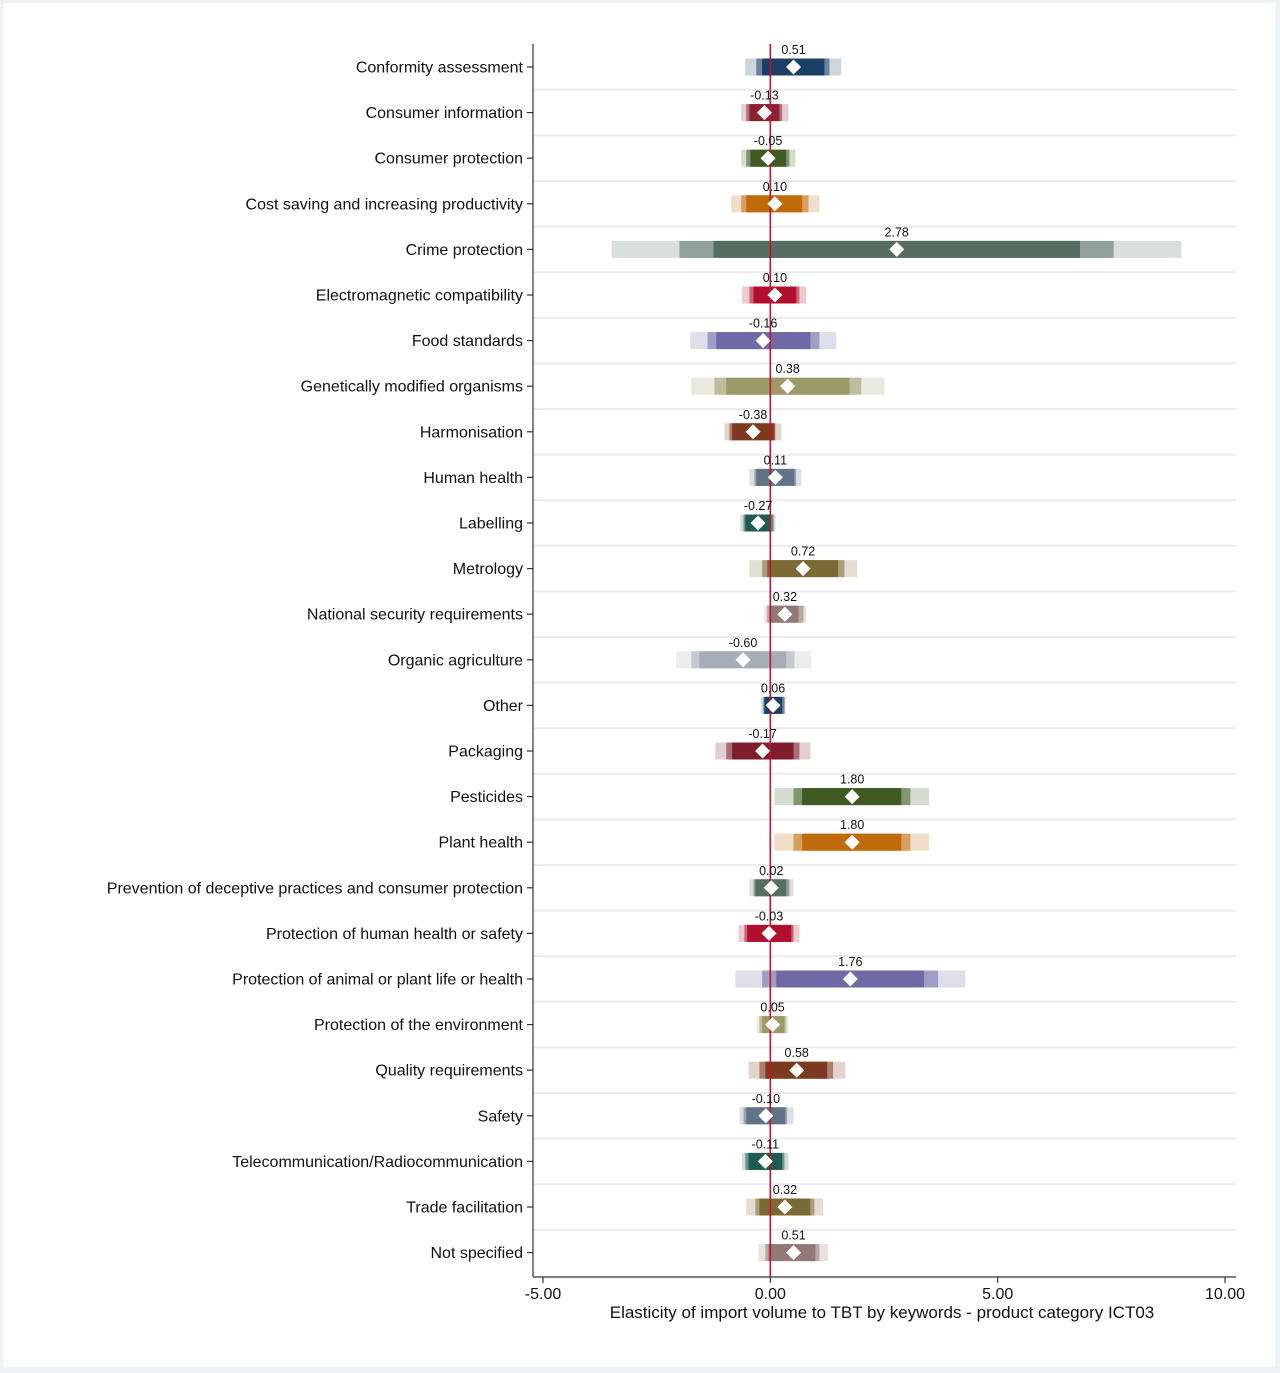 This screenshot has width=1280, height=1373. Describe the element at coordinates (485, 752) in the screenshot. I see `category-label: Packaging` at that location.